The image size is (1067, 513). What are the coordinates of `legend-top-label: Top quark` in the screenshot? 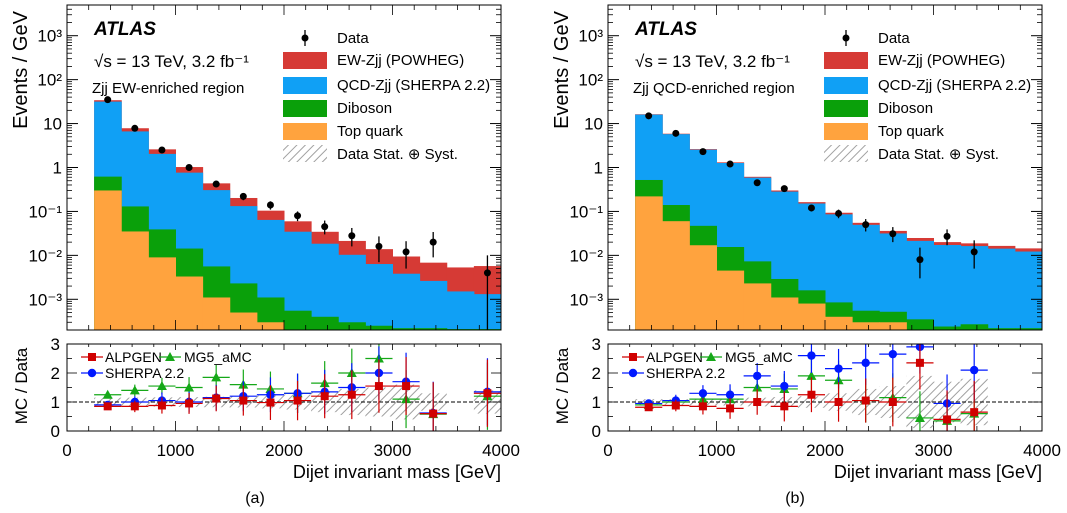 It's located at (370, 131).